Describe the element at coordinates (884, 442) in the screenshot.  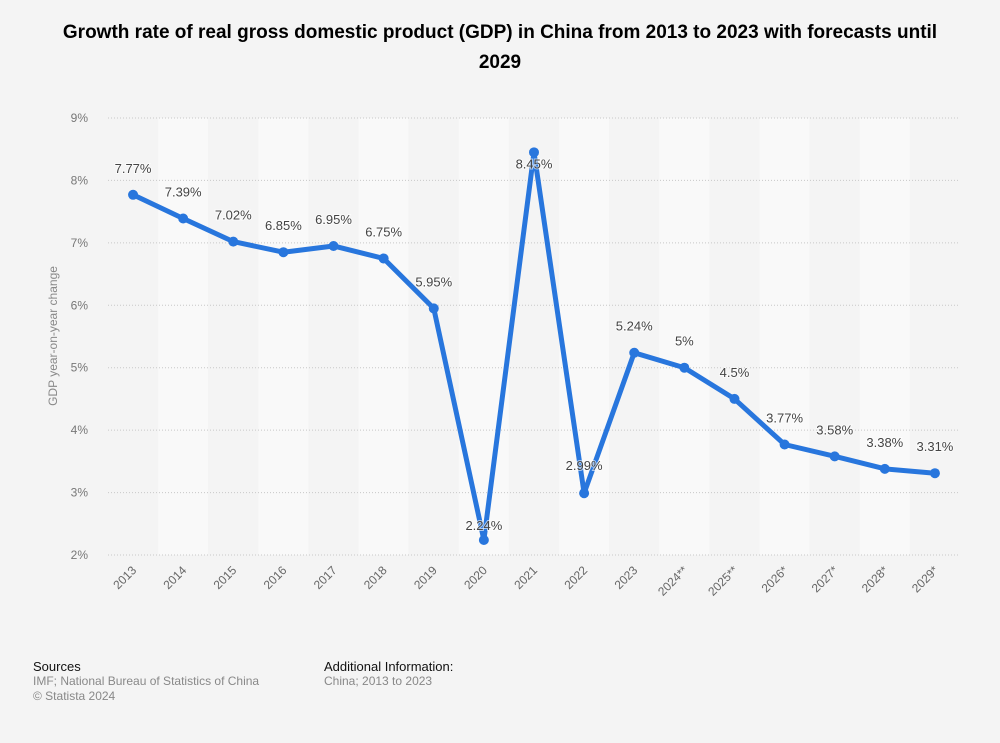
I see `data-label: 3.38%` at that location.